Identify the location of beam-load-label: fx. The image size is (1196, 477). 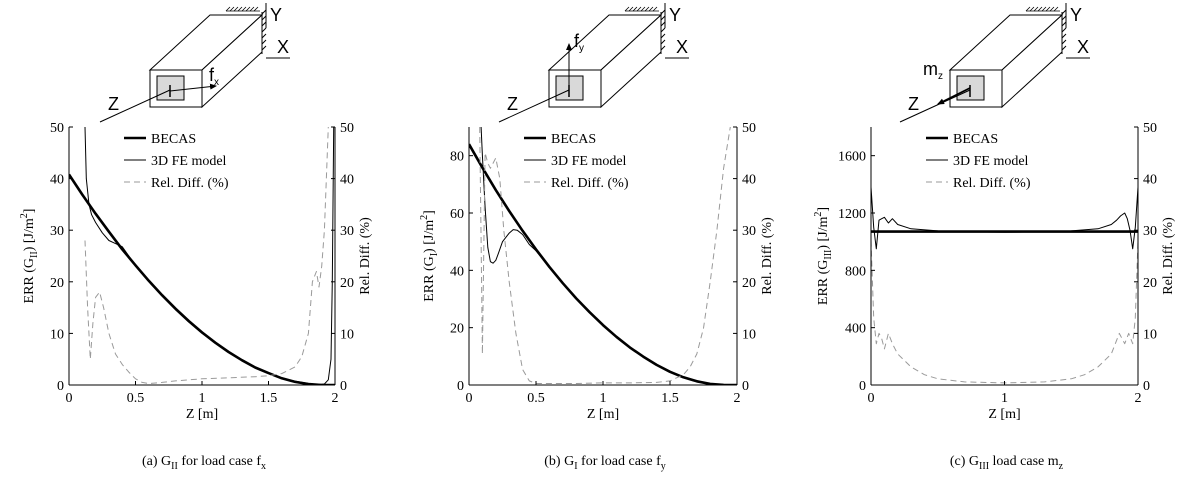
(214, 76).